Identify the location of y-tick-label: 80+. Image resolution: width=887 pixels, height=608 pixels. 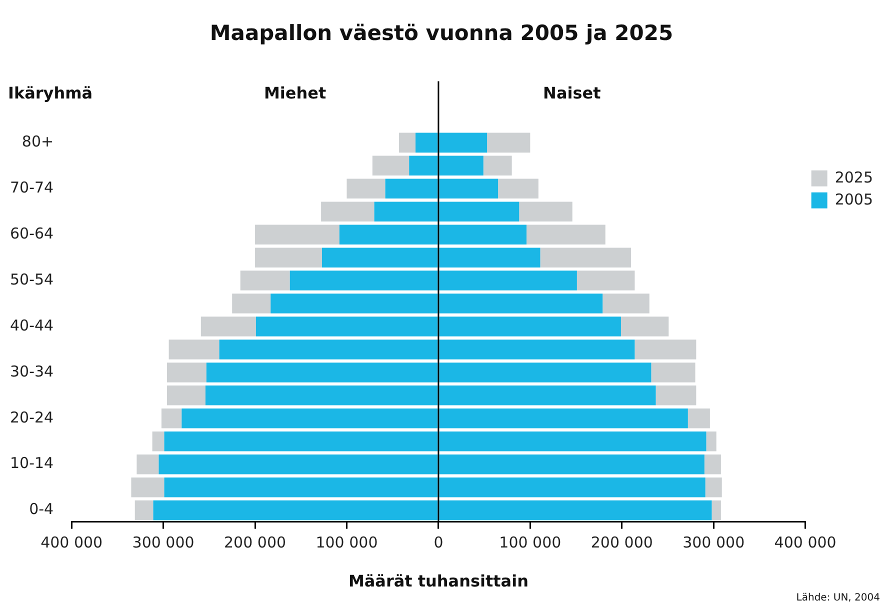
(38, 141).